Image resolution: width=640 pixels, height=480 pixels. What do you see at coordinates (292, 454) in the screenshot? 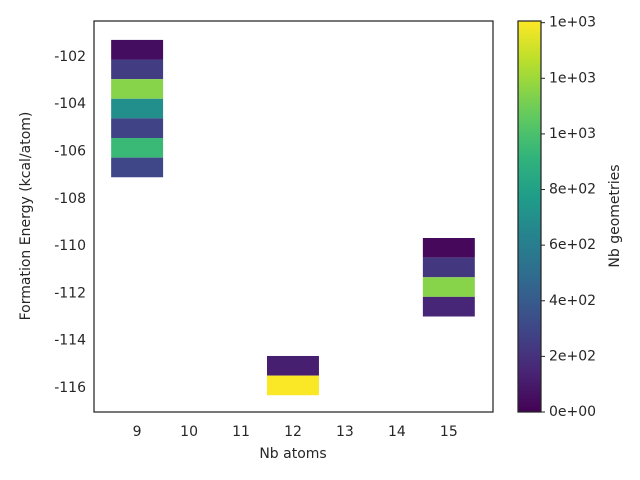
I see `x-axis-label: Nb atoms` at bounding box center [292, 454].